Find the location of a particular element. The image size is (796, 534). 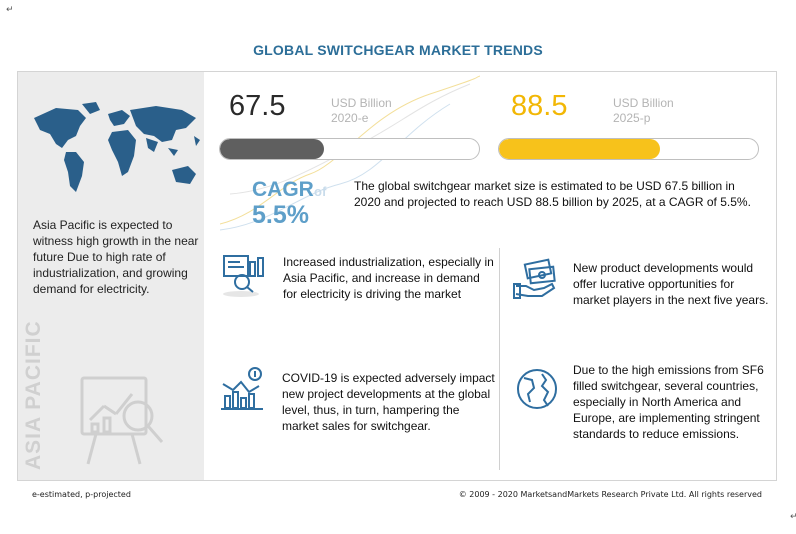

cagr-value: 5.5% is located at coordinates (280, 215).